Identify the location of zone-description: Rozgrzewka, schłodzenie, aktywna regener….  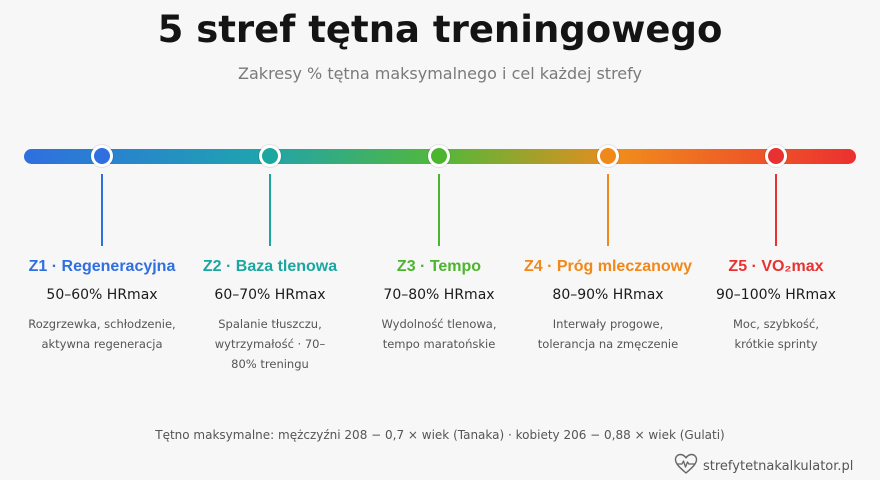
(102, 334).